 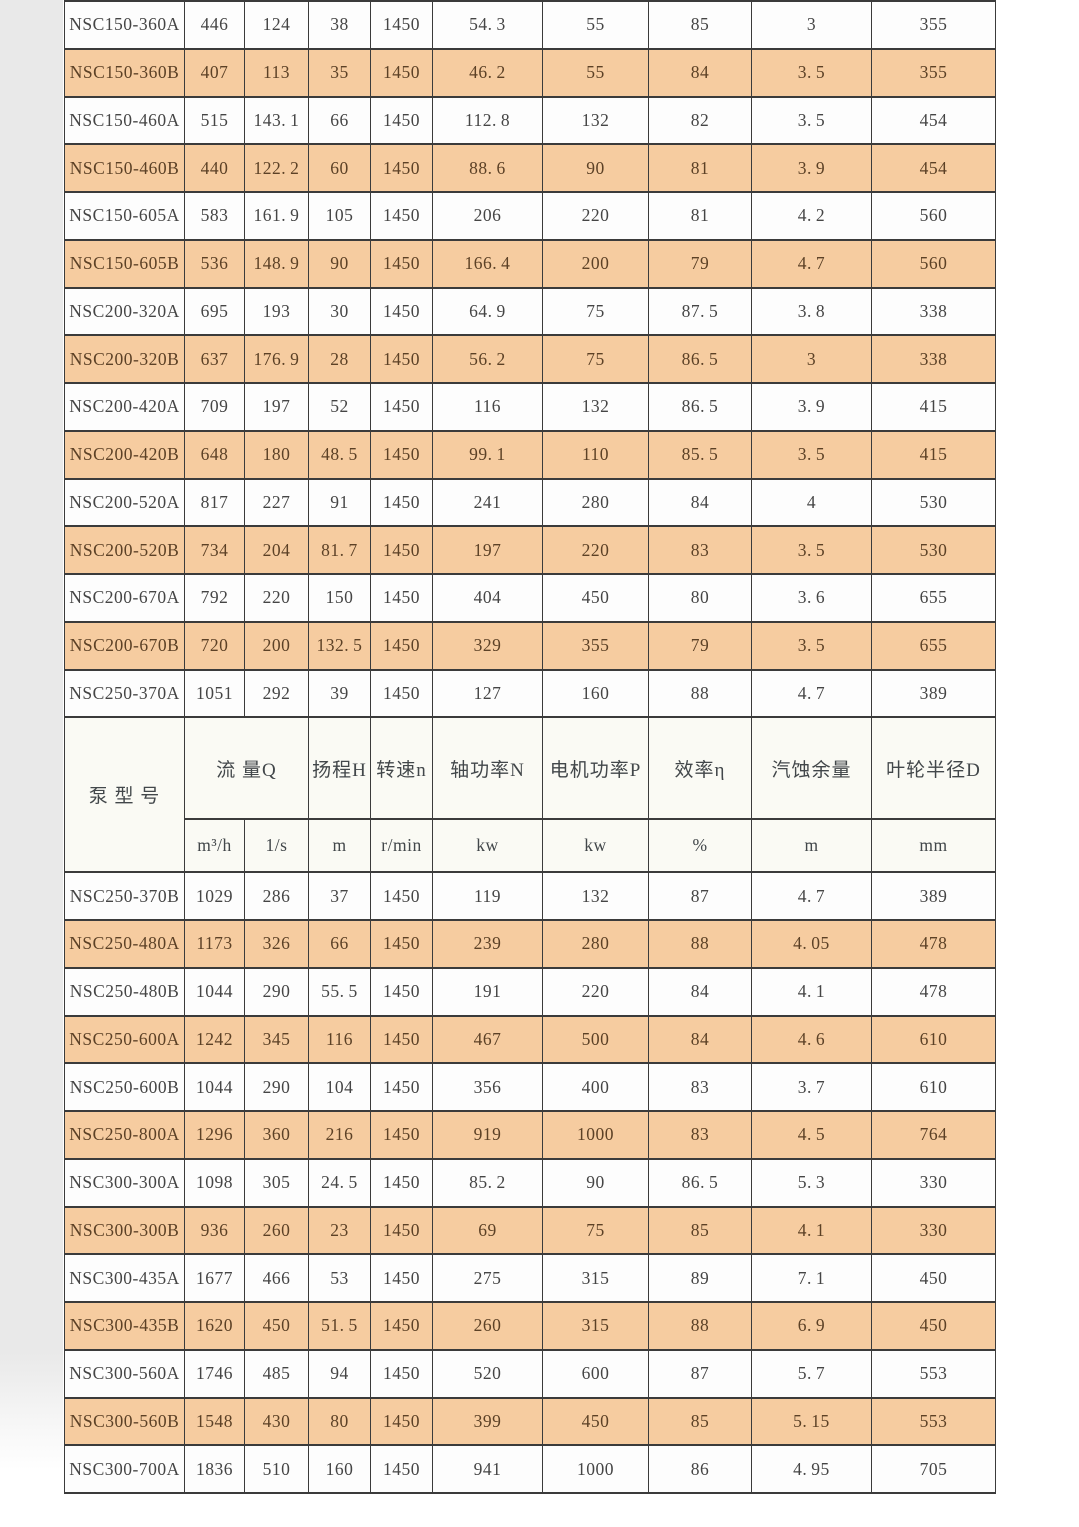 I want to click on value-cell: 35, so click(x=339, y=72).